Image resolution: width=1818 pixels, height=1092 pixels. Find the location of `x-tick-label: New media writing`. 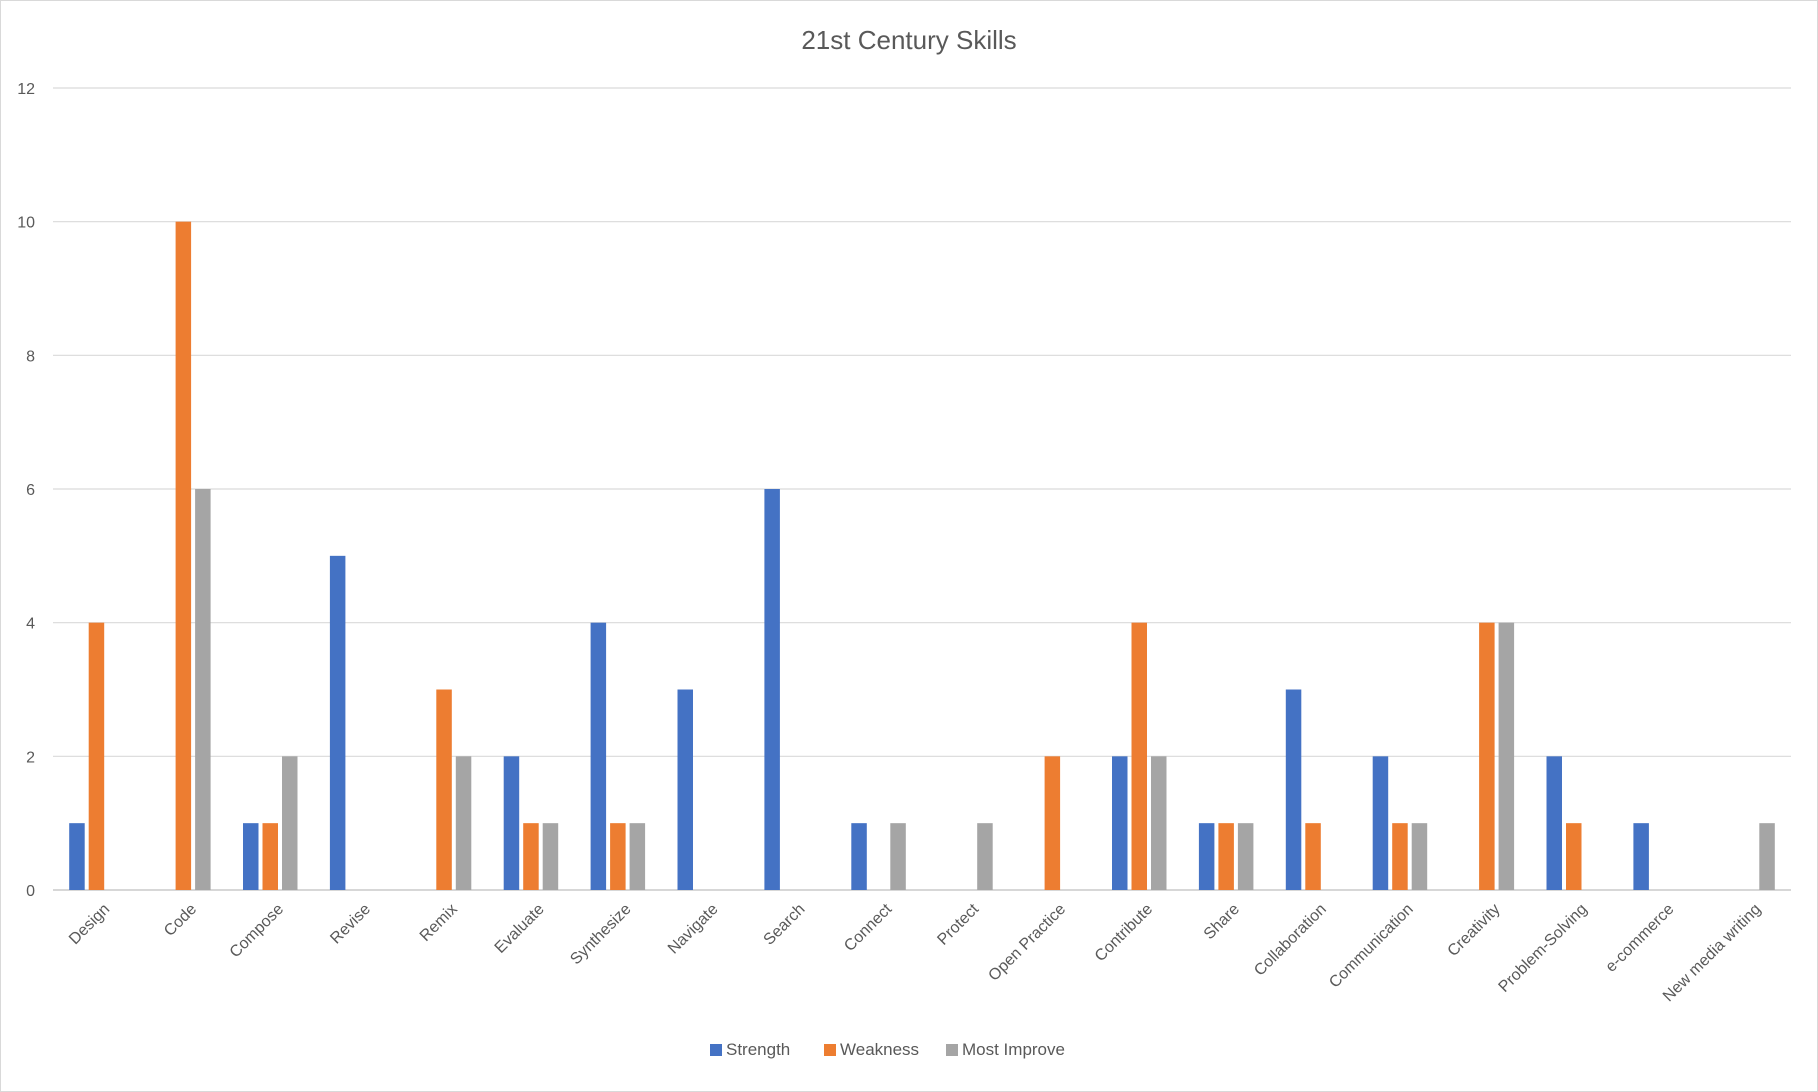

x-tick-label: New media writing is located at coordinates (1712, 953).